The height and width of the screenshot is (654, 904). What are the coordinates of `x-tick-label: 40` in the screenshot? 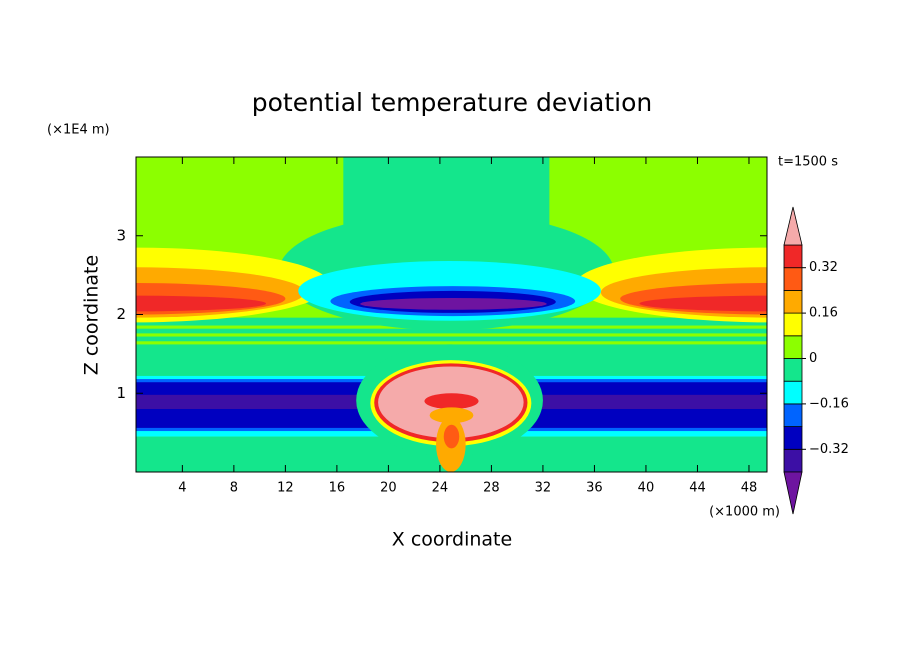 It's located at (646, 488).